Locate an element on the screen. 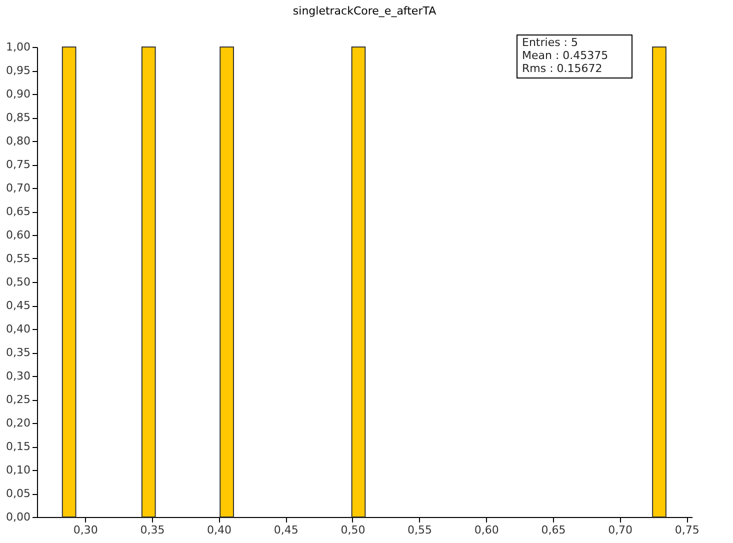  annotation: Entries : 5 is located at coordinates (550, 42).